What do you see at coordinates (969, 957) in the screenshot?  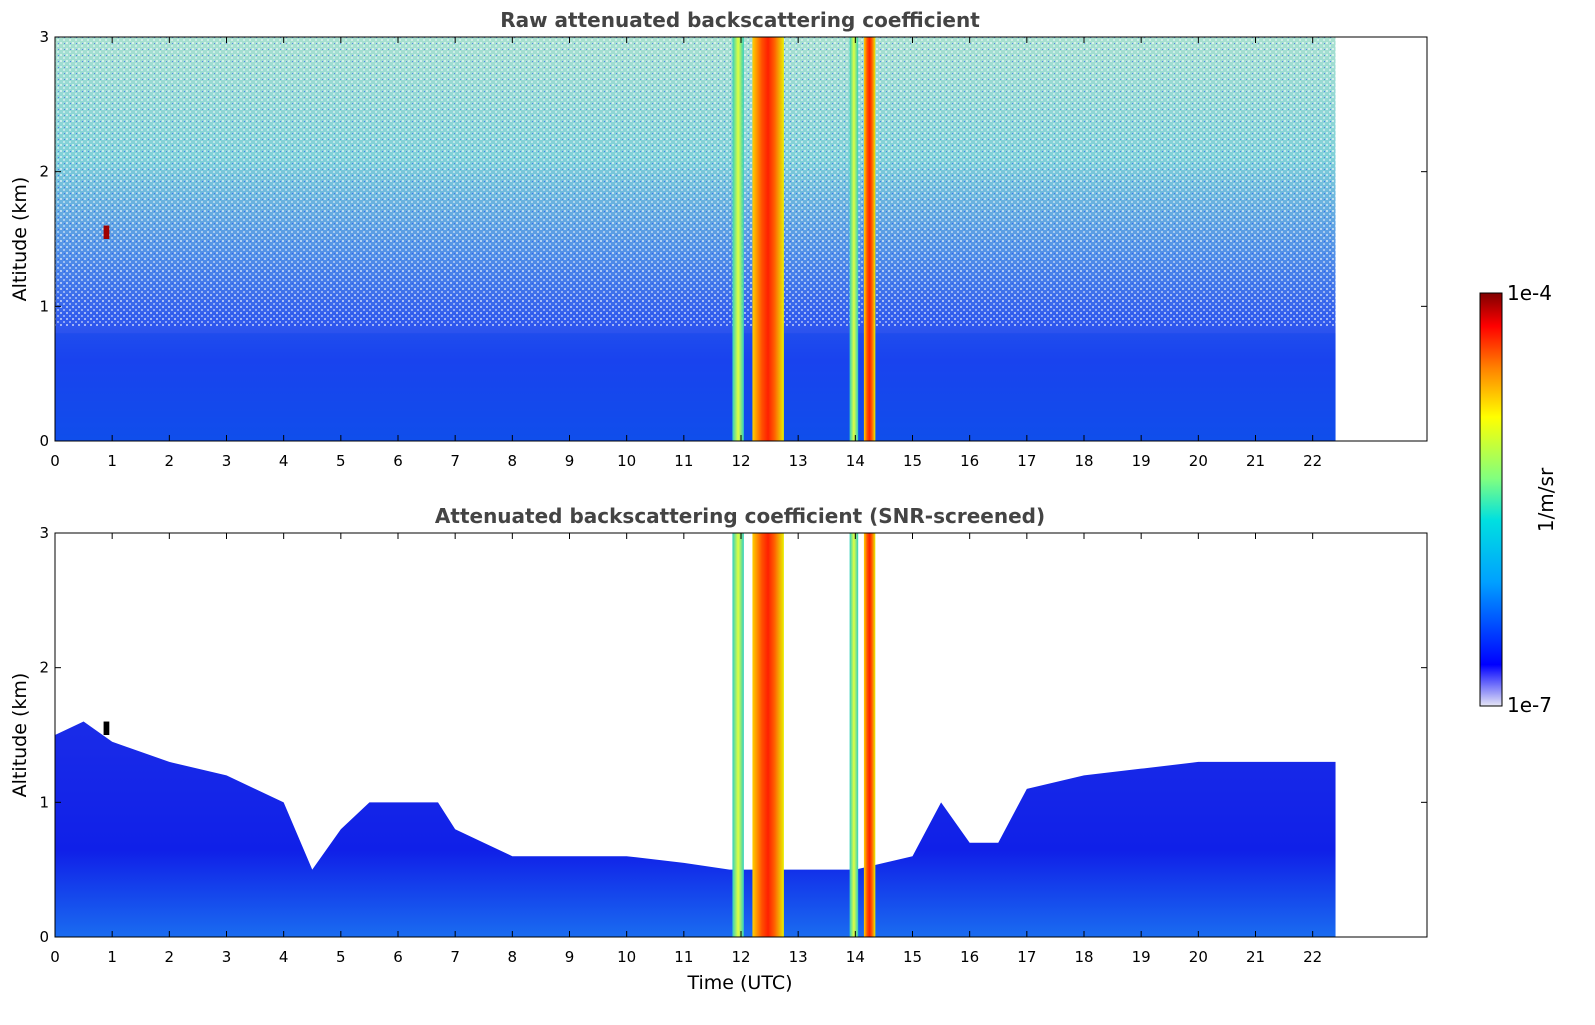 I see `bottom-x-tick-label: 16` at bounding box center [969, 957].